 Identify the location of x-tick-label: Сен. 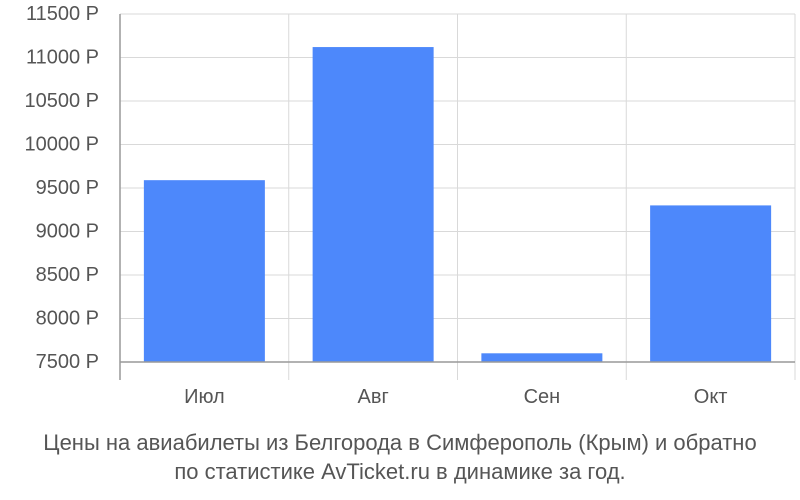
(542, 397).